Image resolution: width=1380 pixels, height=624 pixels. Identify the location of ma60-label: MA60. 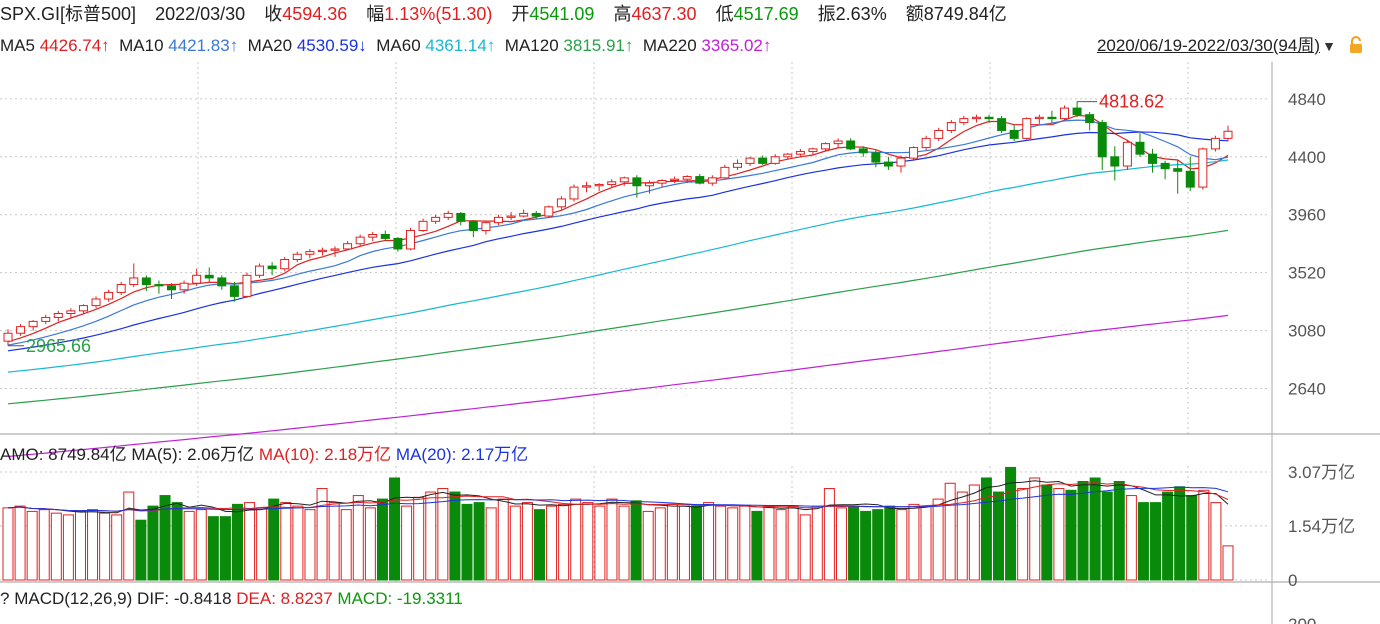
(398, 45).